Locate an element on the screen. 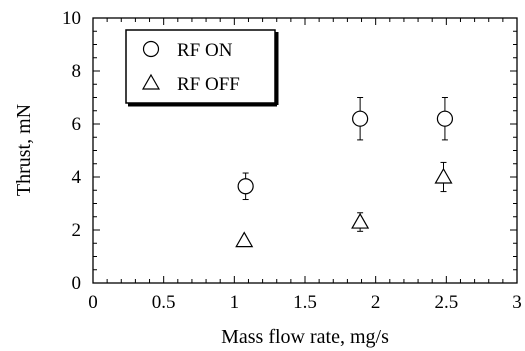 The height and width of the screenshot is (351, 525). y-tick-labels: 0 2 4 6 8 10 is located at coordinates (72, 151).